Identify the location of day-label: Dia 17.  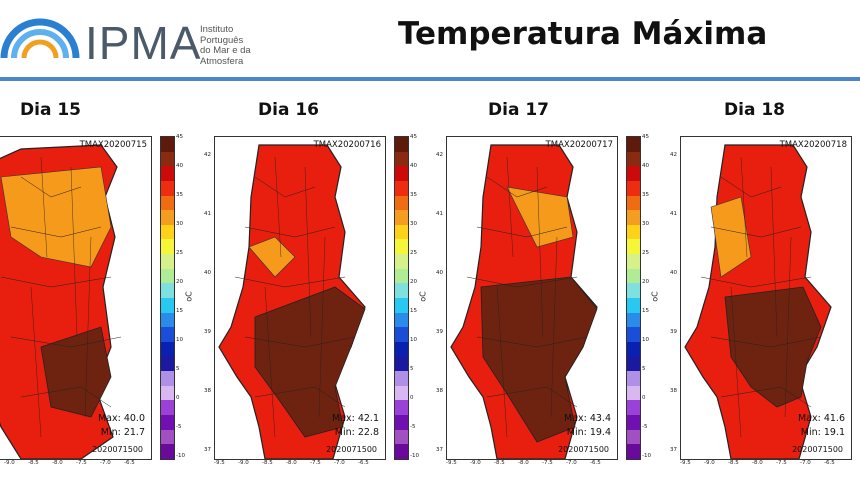
(518, 110).